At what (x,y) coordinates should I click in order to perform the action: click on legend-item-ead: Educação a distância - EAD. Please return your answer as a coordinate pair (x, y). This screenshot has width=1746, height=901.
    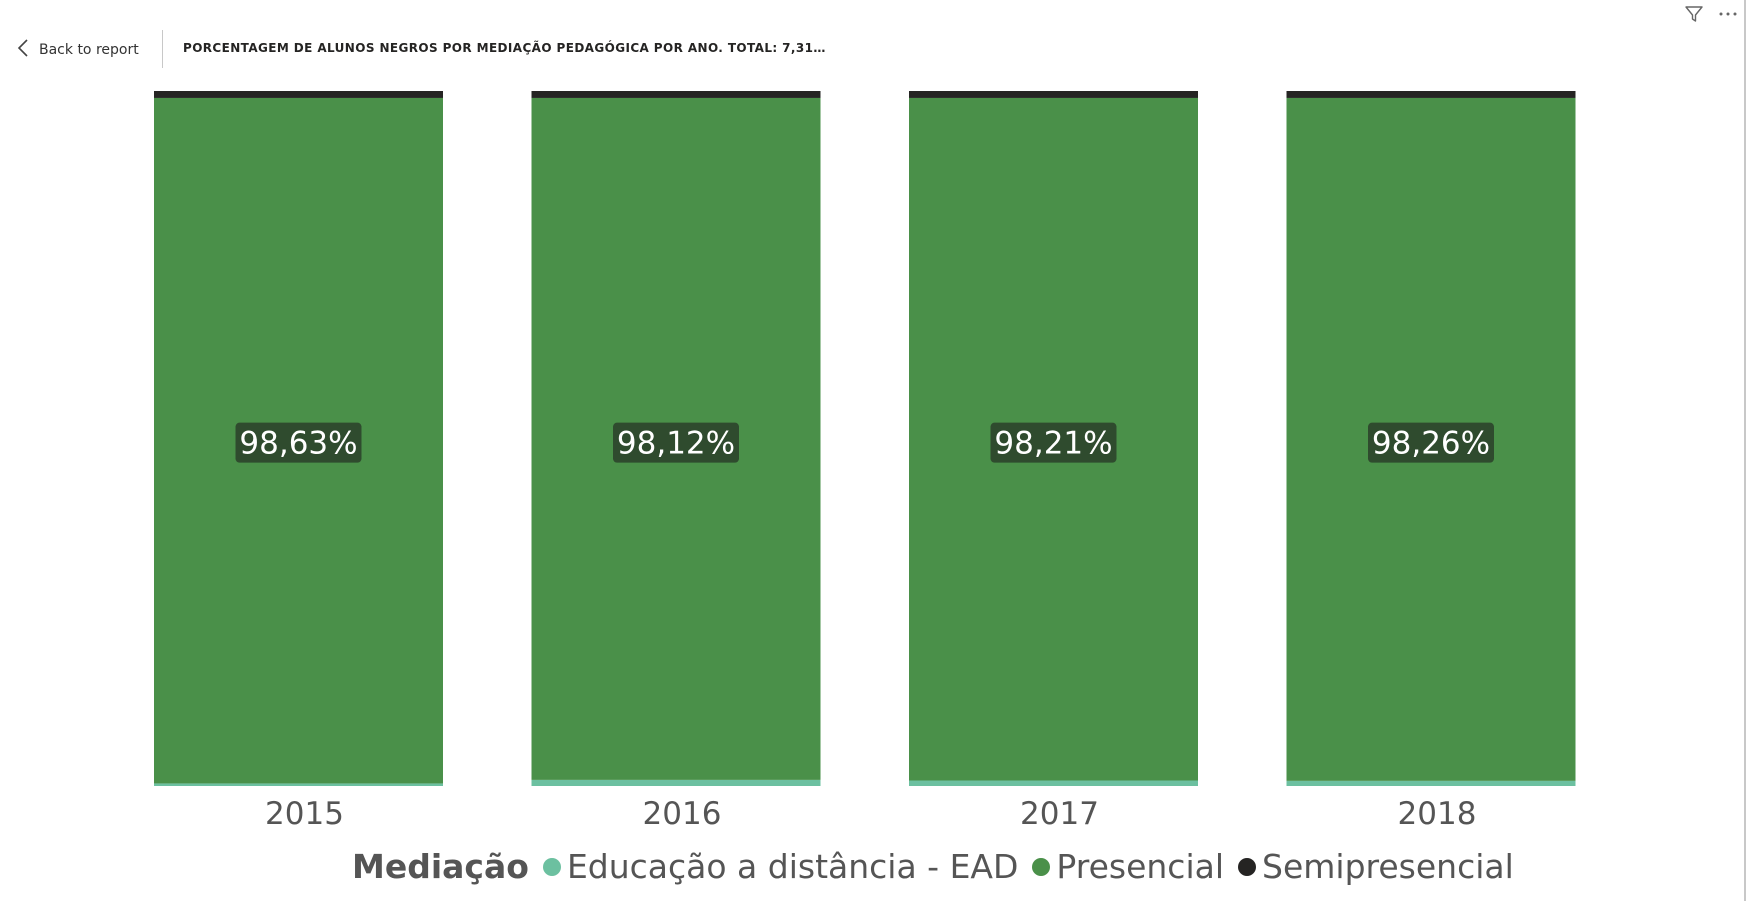
    Looking at the image, I should click on (780, 866).